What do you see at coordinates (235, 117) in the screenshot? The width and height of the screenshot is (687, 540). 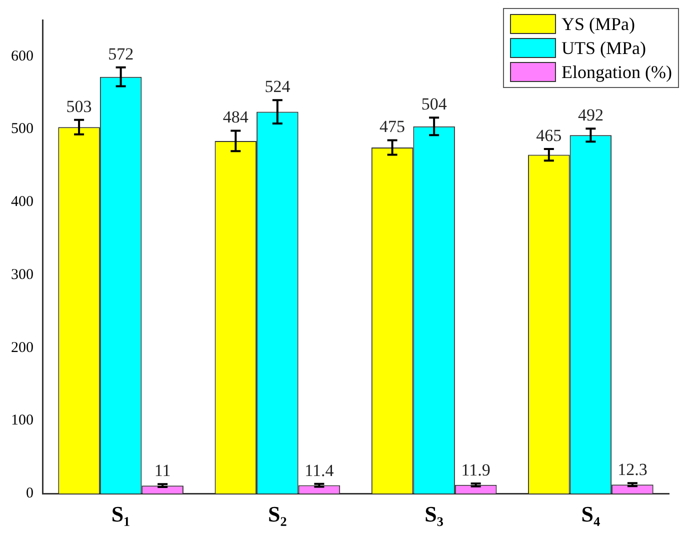 I see `data-label: 484` at bounding box center [235, 117].